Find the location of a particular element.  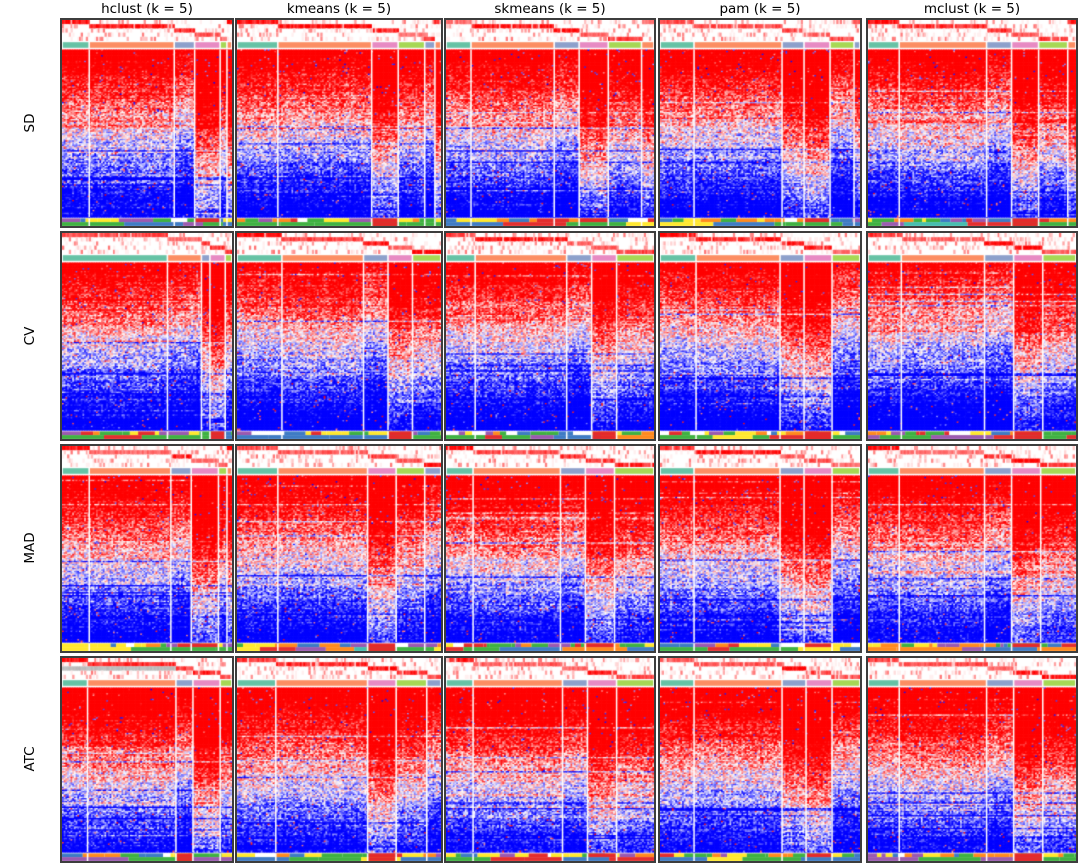

heatmap-panel-cv-hclust is located at coordinates (147, 336).